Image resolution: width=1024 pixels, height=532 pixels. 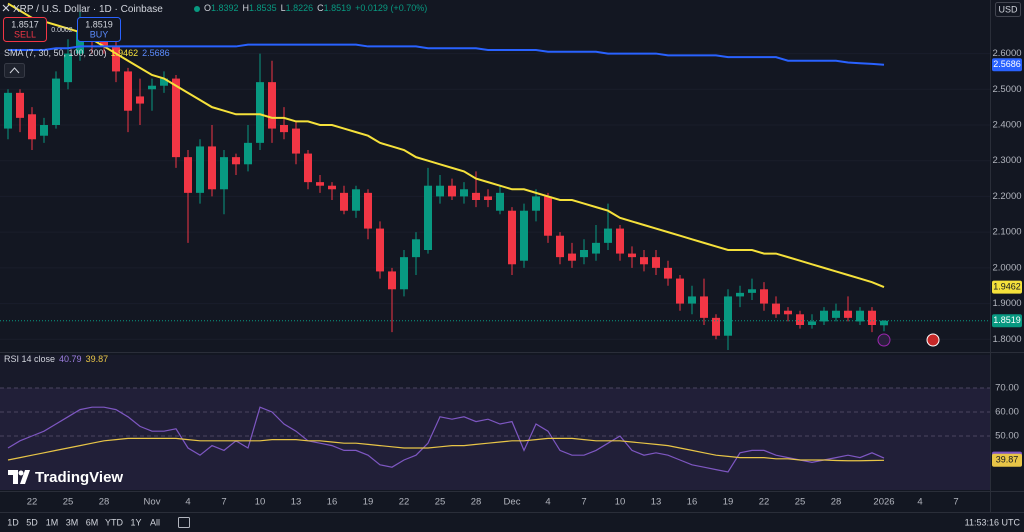 What do you see at coordinates (883, 502) in the screenshot?
I see `x-tick-label: 2026` at bounding box center [883, 502].